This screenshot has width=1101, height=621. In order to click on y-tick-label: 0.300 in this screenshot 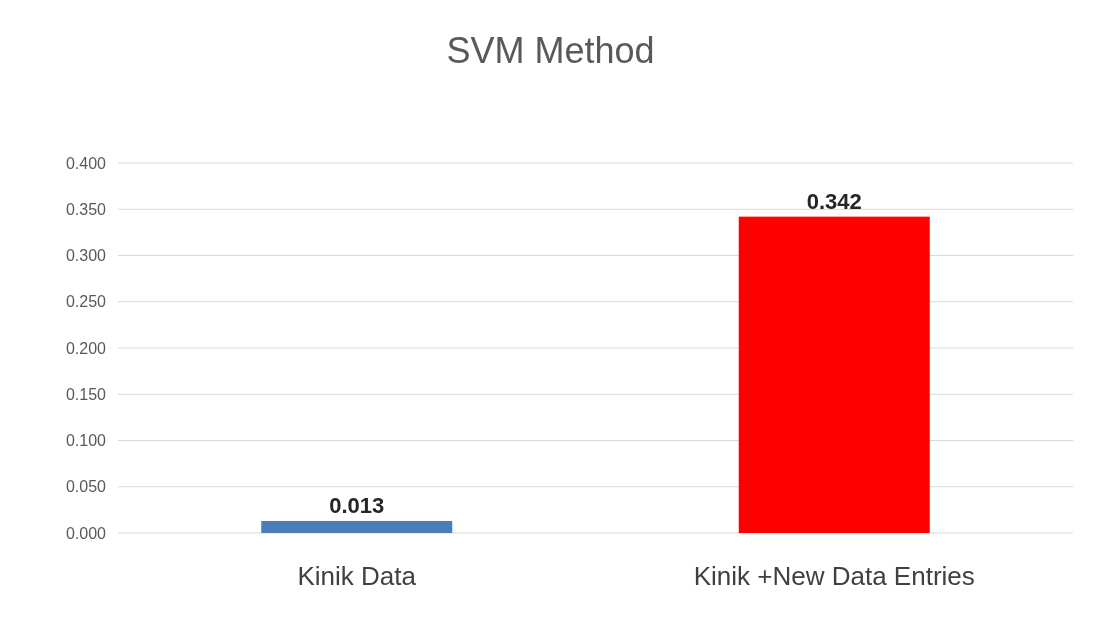, I will do `click(86, 256)`.